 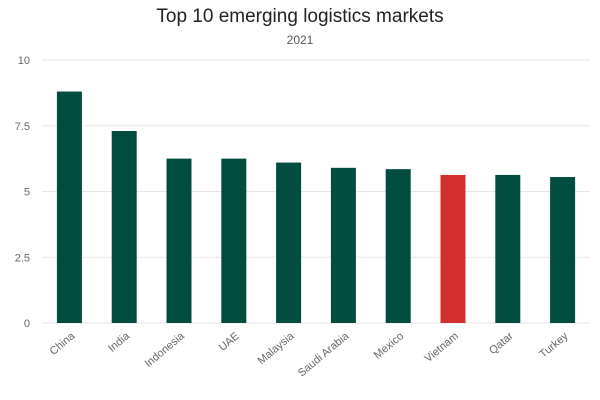 I want to click on x-tick-label: Mexico, so click(x=389, y=346).